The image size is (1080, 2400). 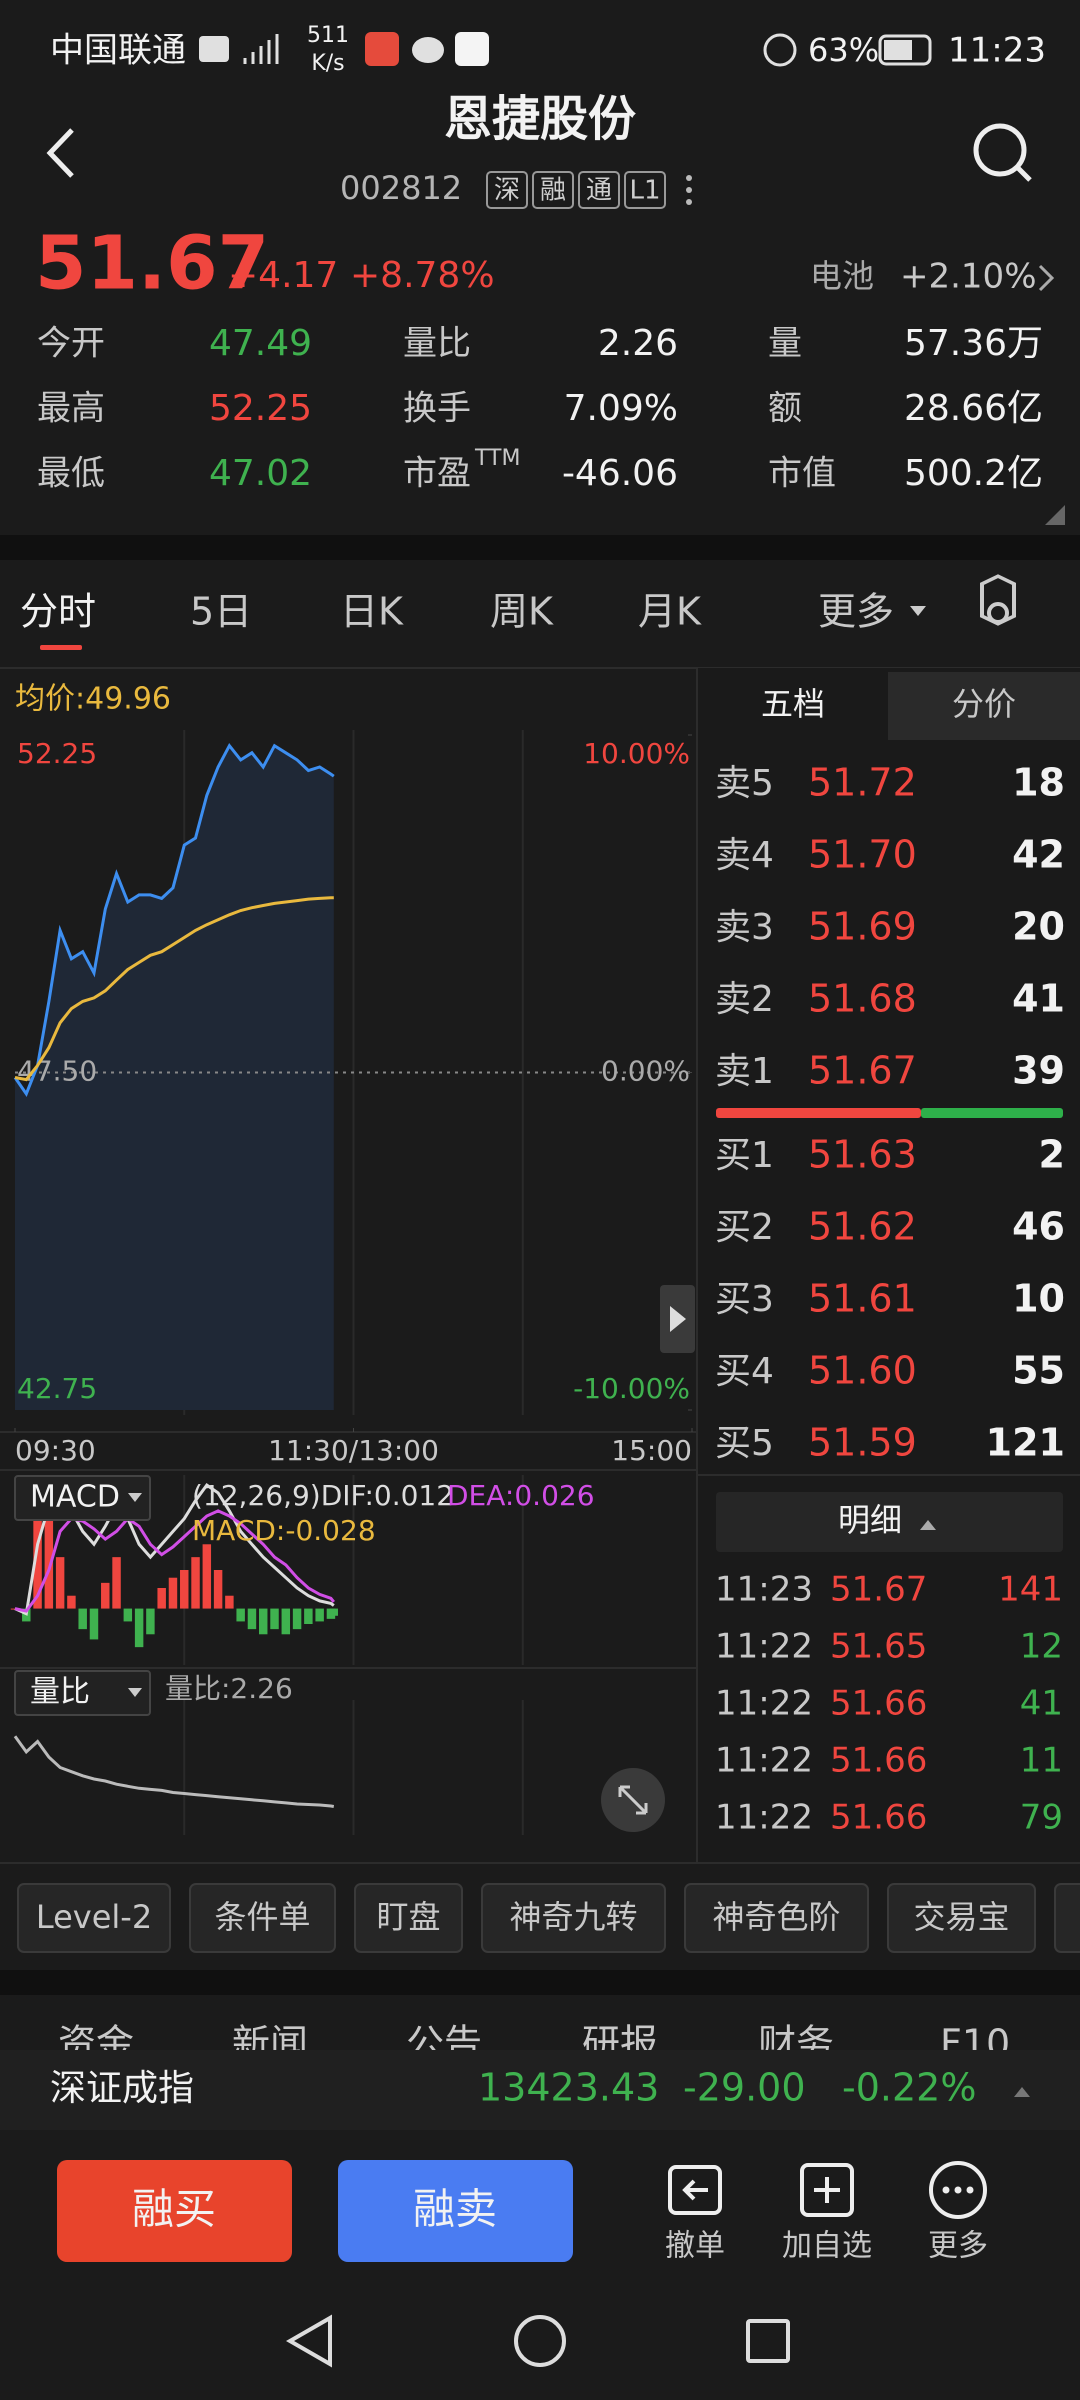 What do you see at coordinates (284, 1530) in the screenshot?
I see `legend-item: MACD:-0.028` at bounding box center [284, 1530].